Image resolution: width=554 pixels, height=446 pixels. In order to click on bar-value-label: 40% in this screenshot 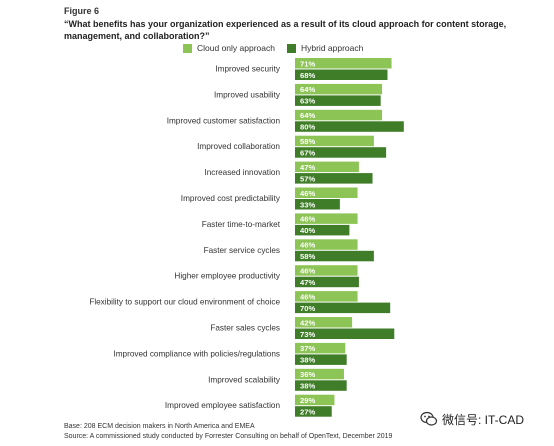, I will do `click(307, 230)`.